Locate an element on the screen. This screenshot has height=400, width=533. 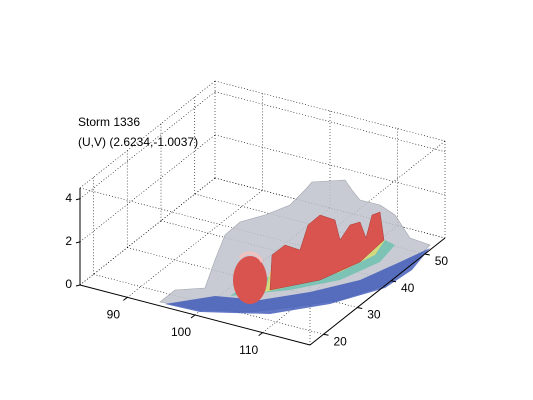
z-tick-label: 4 is located at coordinates (68, 198).